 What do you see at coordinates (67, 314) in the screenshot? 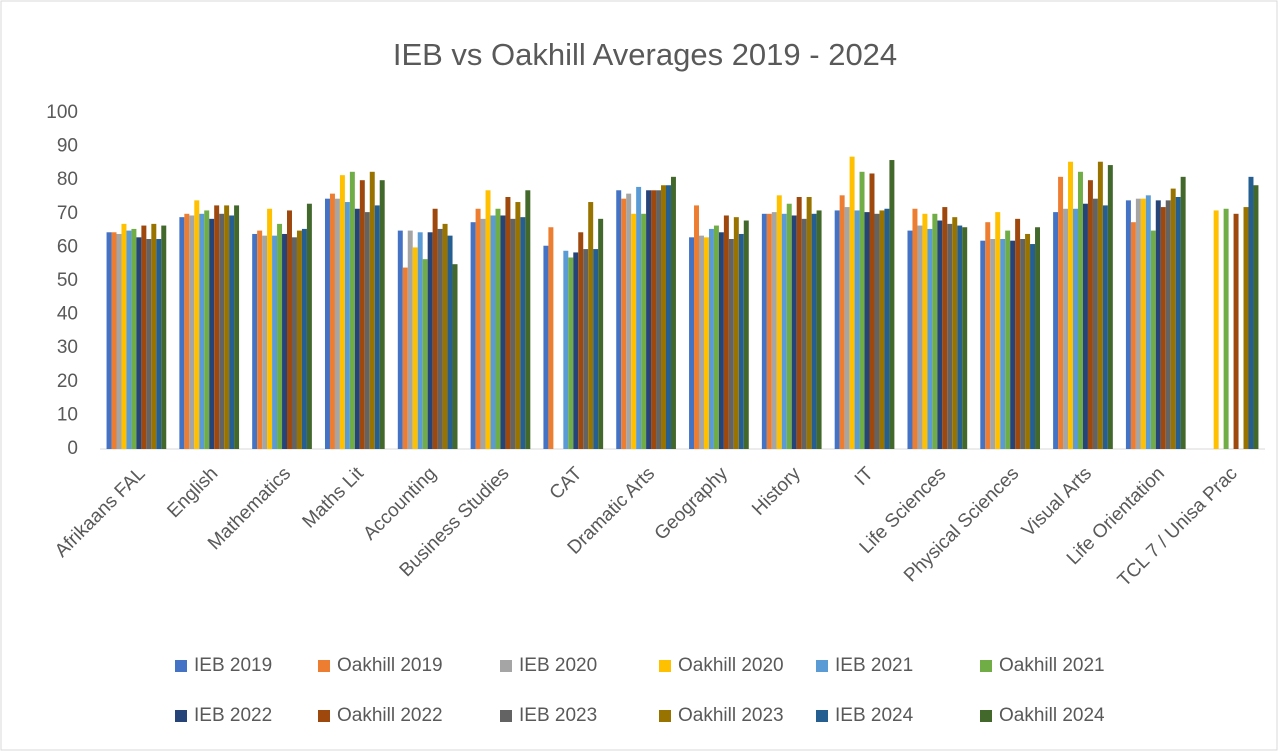
I see `y-tick-label: 40` at bounding box center [67, 314].